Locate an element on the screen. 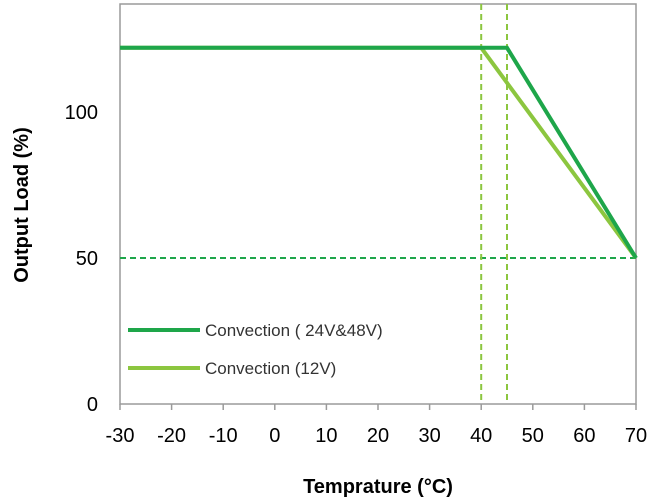 This screenshot has height=504, width=653. x-tick-label: 20 is located at coordinates (378, 436).